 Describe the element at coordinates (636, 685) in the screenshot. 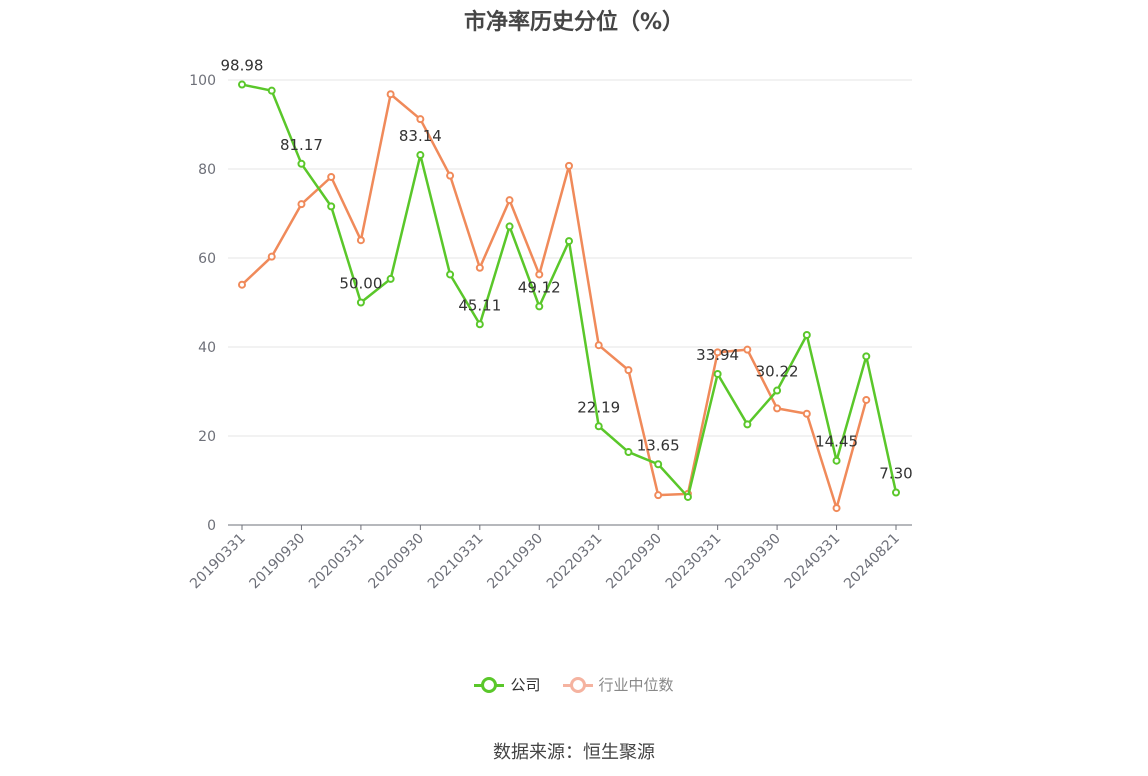

I see `legend-industry-label: 行业中位数` at that location.